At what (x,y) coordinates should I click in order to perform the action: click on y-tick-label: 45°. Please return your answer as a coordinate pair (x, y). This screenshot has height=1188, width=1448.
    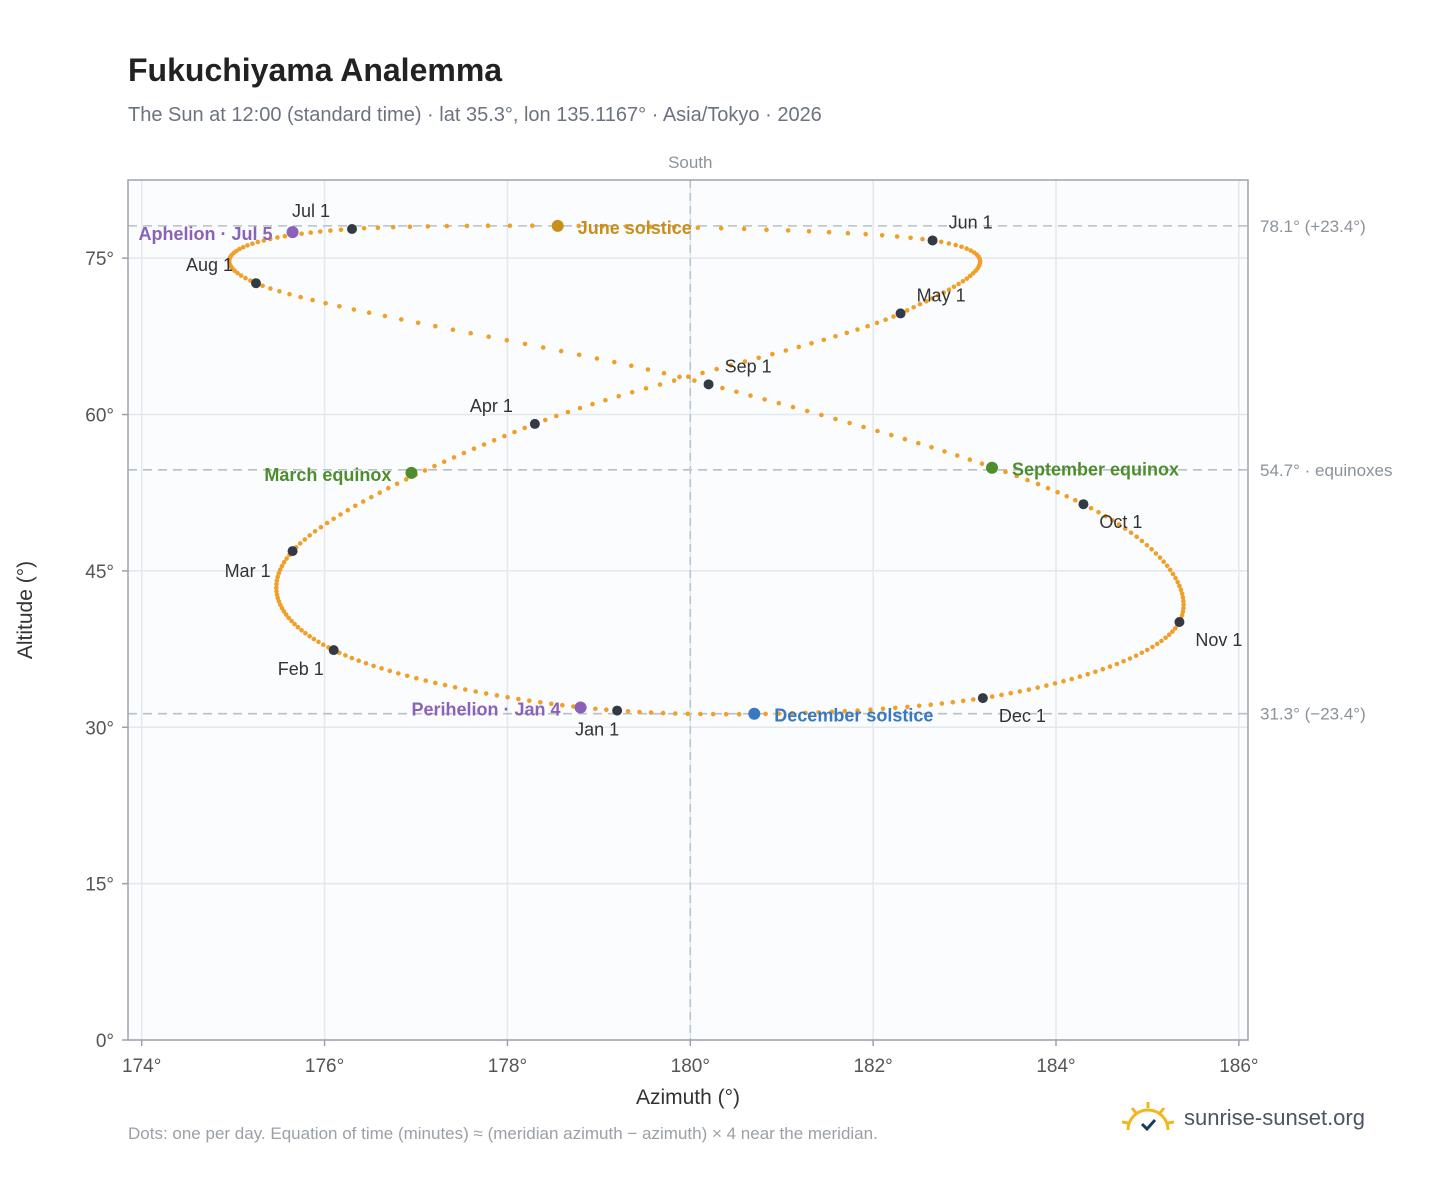
    Looking at the image, I should click on (99, 572).